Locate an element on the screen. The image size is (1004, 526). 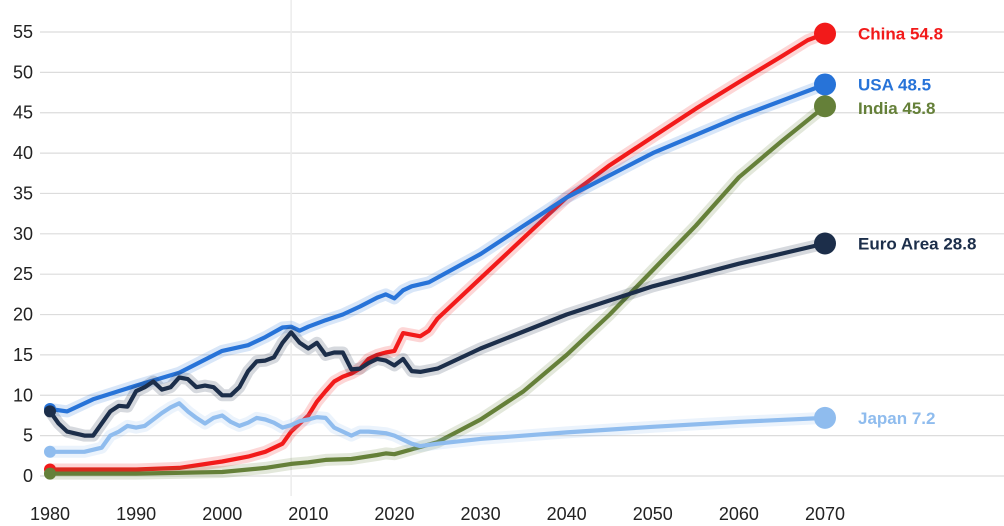
series-end-label: USA 48.5 is located at coordinates (894, 84).